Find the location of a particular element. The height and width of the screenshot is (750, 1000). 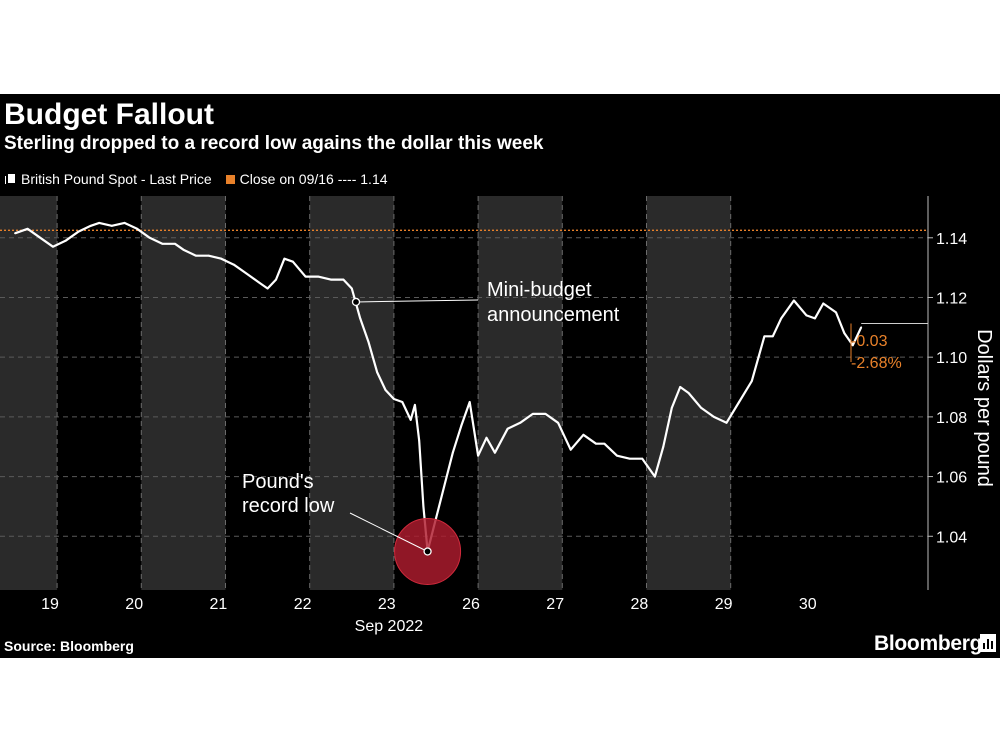

budget-leader-line is located at coordinates (417, 301).